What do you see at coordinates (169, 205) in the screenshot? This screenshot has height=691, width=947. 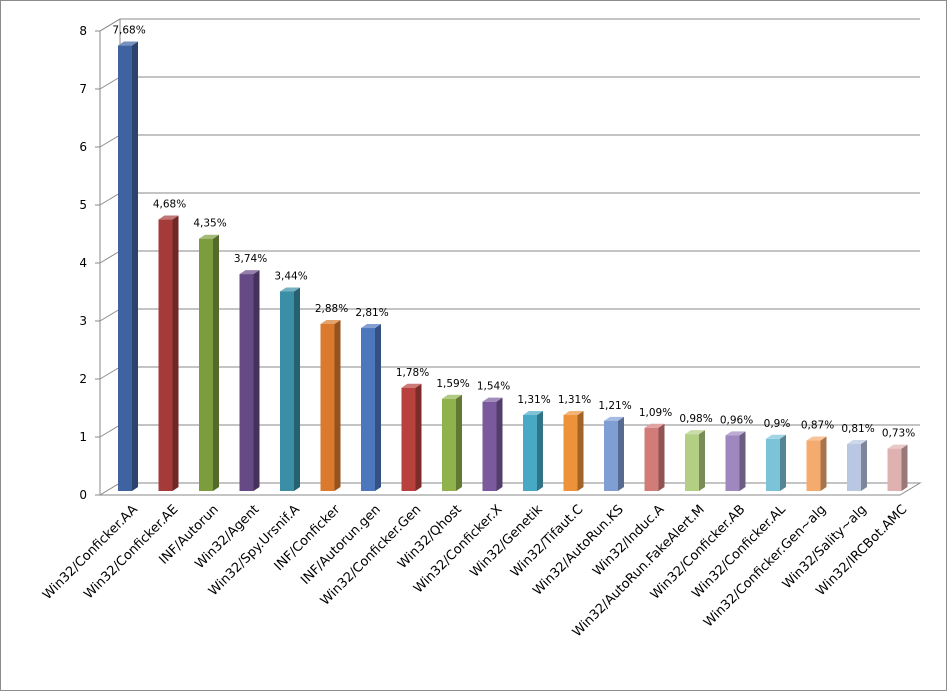 I see `data-label: 4,68%` at bounding box center [169, 205].